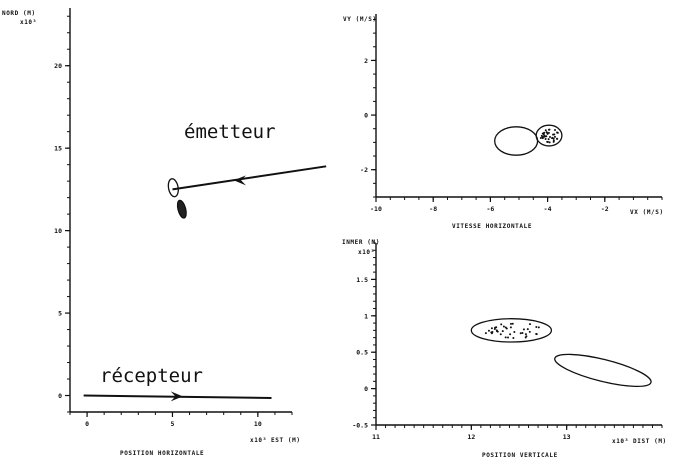 This screenshot has height=459, width=677. Describe the element at coordinates (19, 13) in the screenshot. I see `left-y-label: NORD (M)` at that location.